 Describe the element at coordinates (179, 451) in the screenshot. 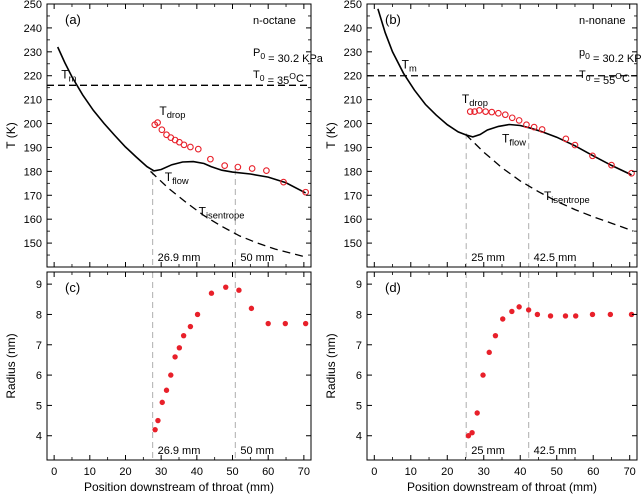

I see `marker-label-1: 26.9 mm` at that location.